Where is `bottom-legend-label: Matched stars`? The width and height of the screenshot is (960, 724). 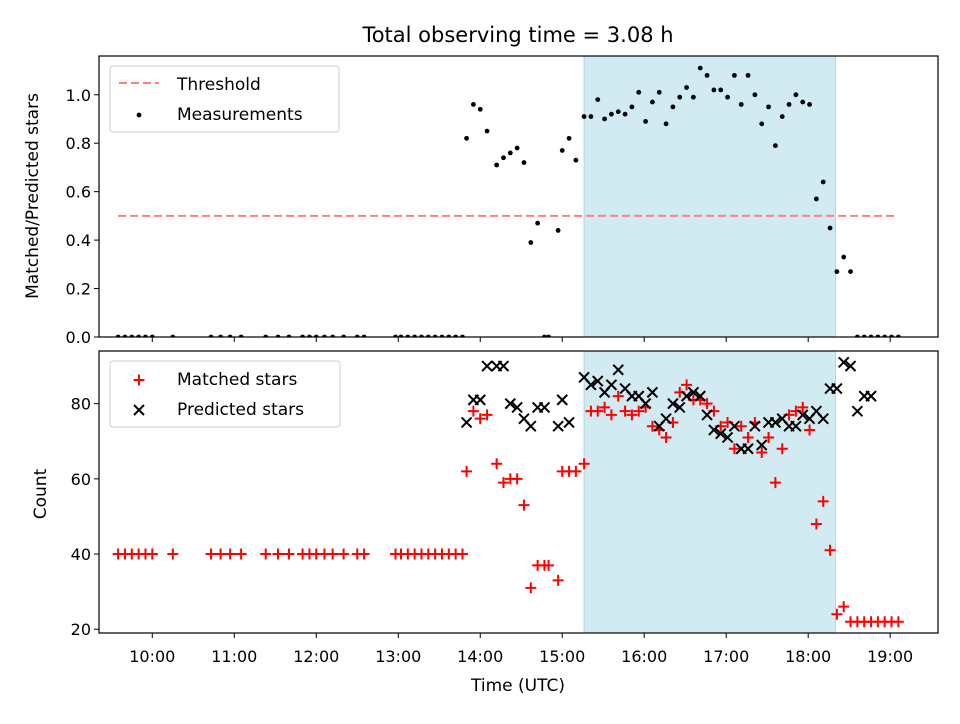 bottom-legend-label: Matched stars is located at coordinates (237, 380).